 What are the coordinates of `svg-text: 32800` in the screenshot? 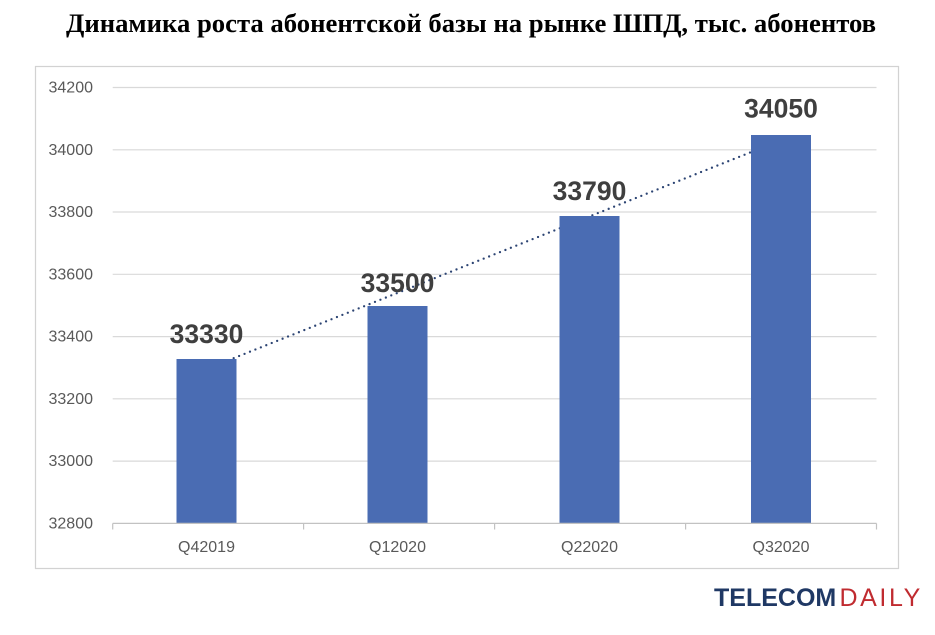 It's located at (71, 524).